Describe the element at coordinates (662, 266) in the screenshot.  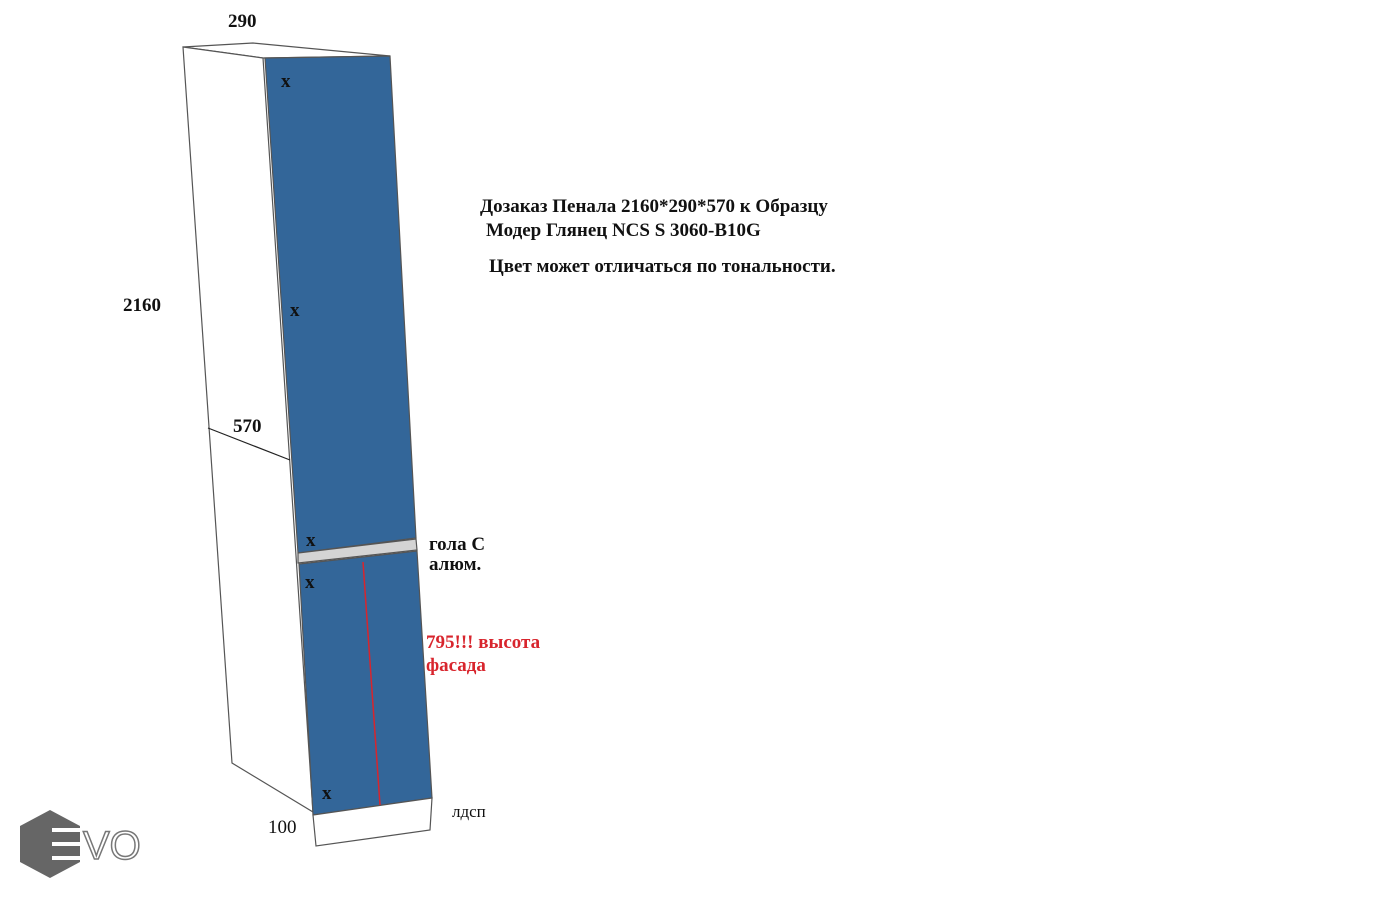
I see `note: Цвет может отличаться по тональности.` at that location.